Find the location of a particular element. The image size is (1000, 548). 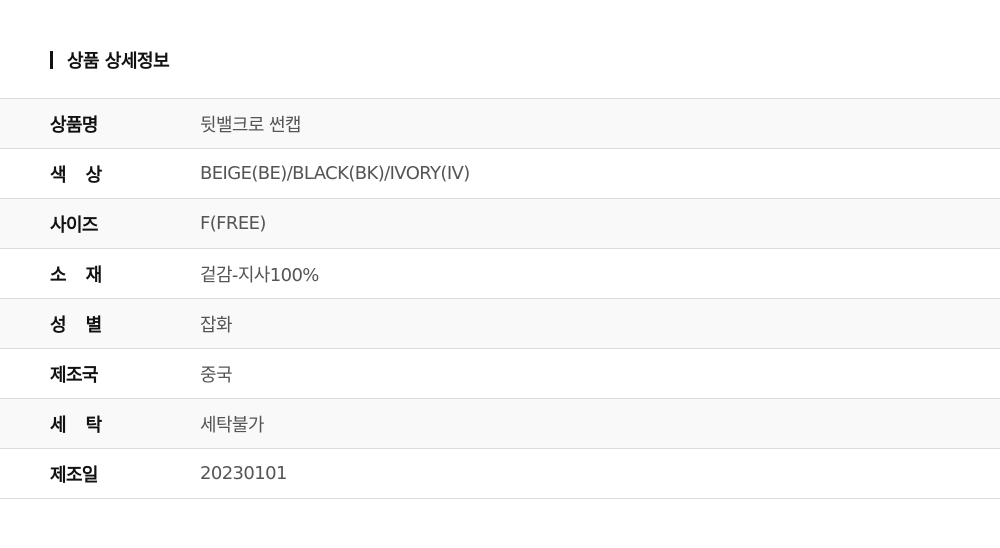

row-value: BEIGE(BE)/BLACK(BK)/IVORY(IV) is located at coordinates (335, 173).